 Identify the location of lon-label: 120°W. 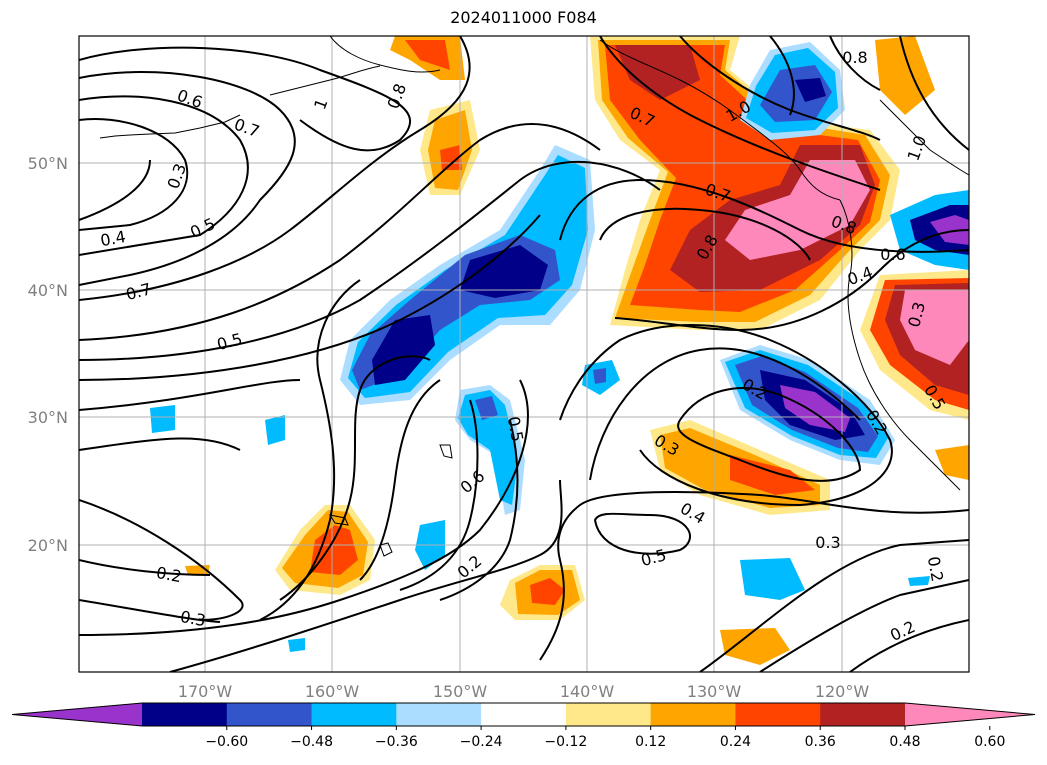
(842, 691).